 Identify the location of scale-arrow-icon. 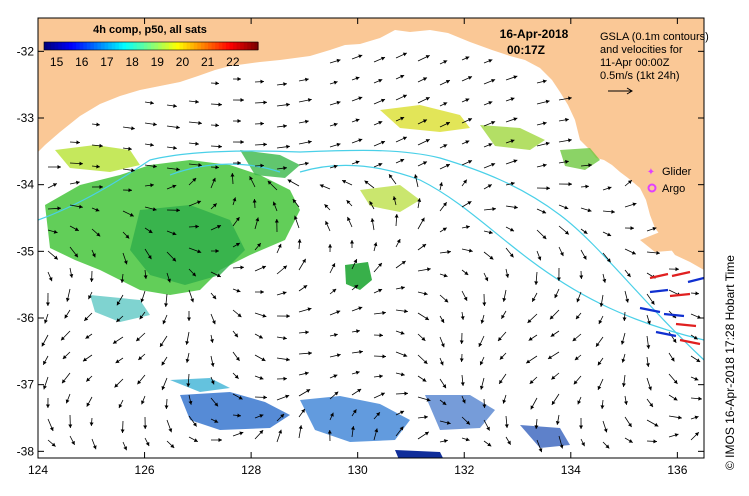
(620, 91).